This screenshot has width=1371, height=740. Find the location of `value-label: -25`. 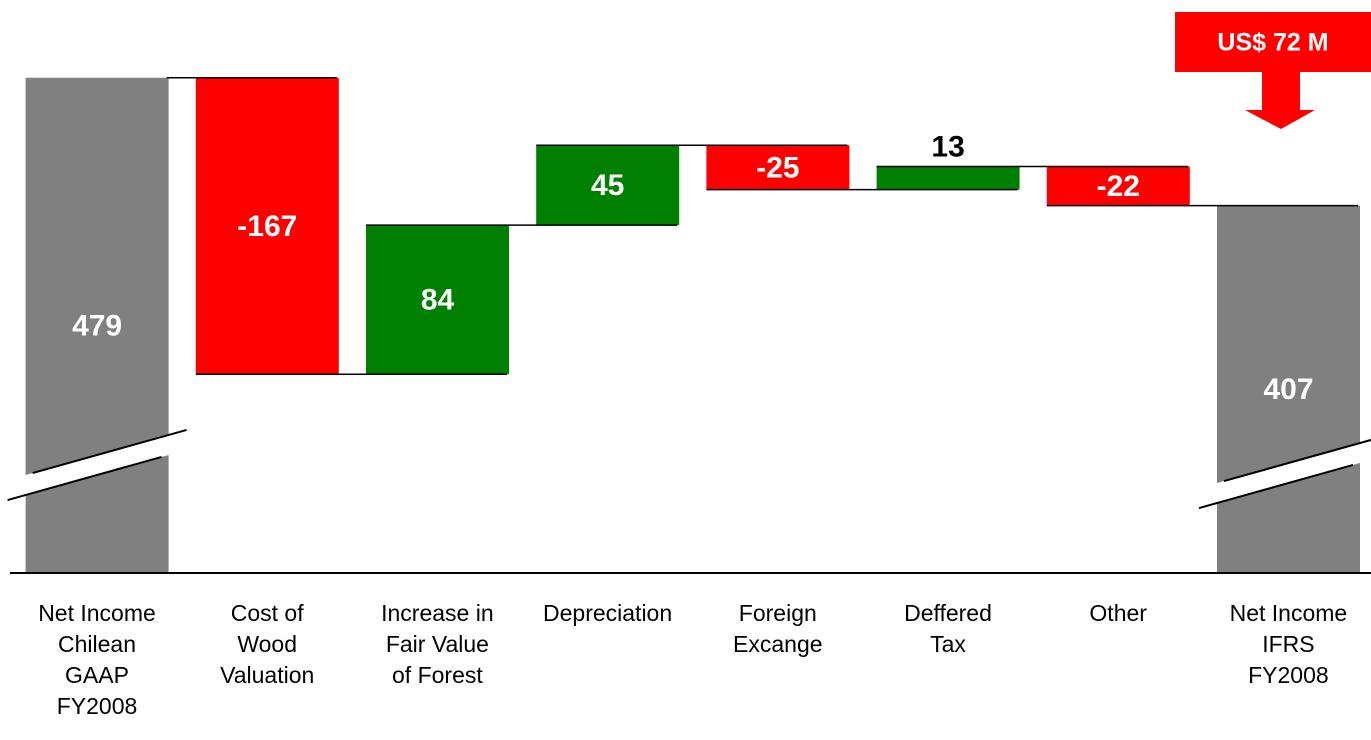

value-label: -25 is located at coordinates (777, 167).